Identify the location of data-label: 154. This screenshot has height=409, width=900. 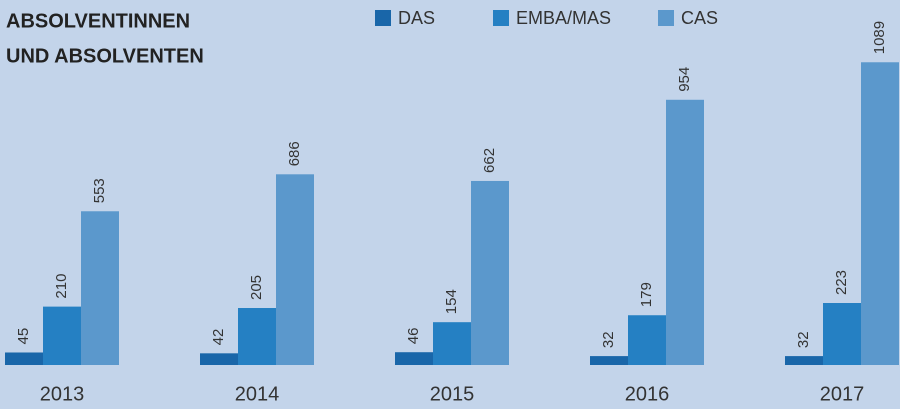
(451, 301).